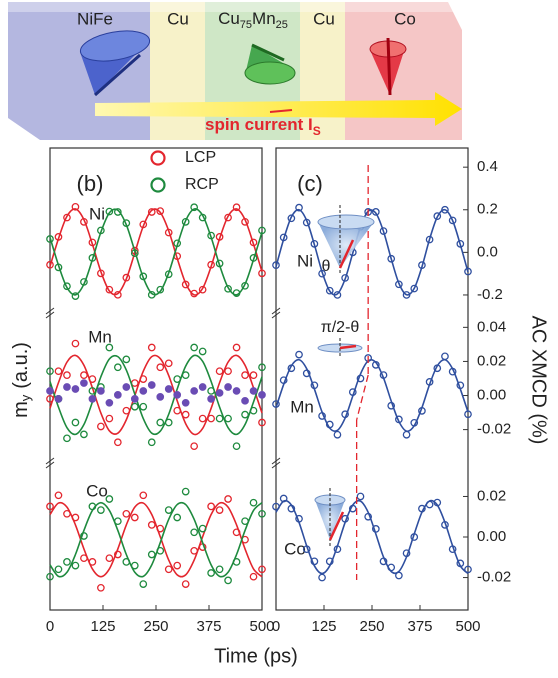 The image size is (558, 678). Describe the element at coordinates (50, 626) in the screenshot. I see `x-tick-label: 0` at that location.